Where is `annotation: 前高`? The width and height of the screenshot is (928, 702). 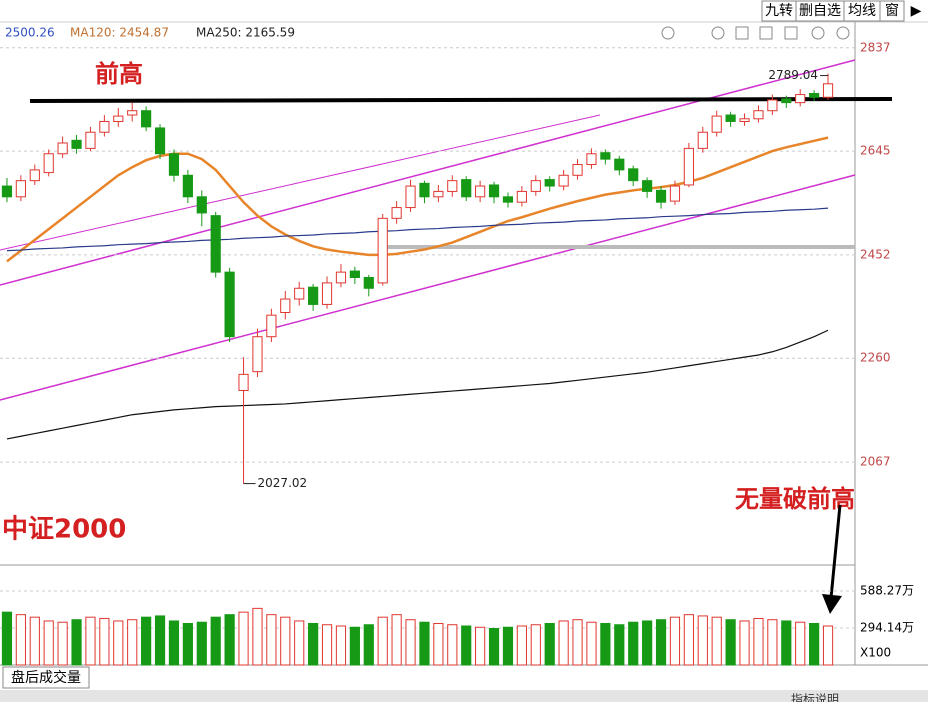
annotation: 前高 is located at coordinates (119, 74).